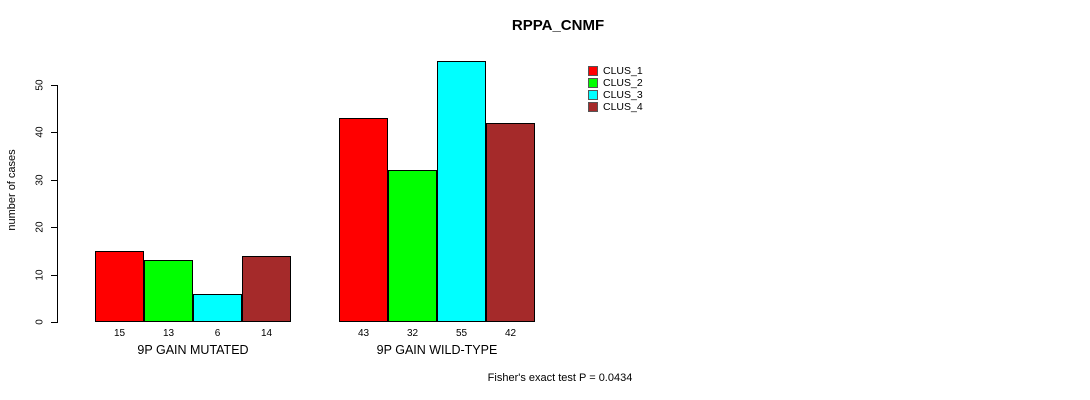 This screenshot has width=1090, height=400. I want to click on legend-item: CLUS_1, so click(615, 71).